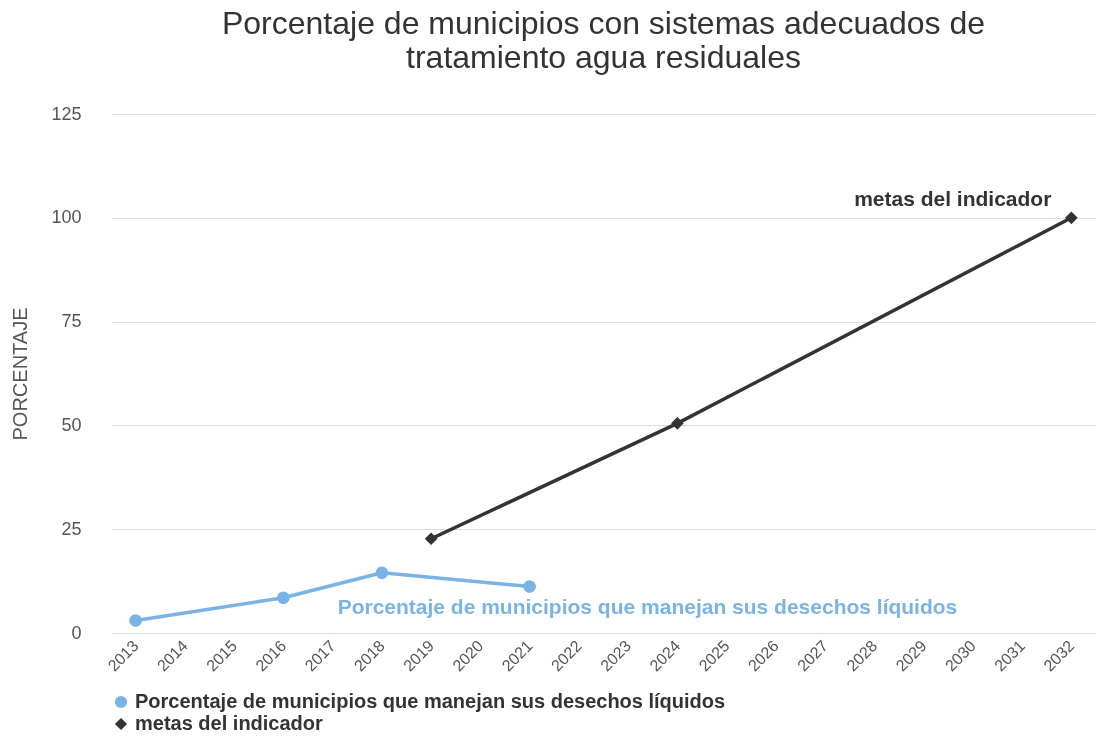 This screenshot has height=742, width=1108. I want to click on legend-label: metas del indicador, so click(229, 723).